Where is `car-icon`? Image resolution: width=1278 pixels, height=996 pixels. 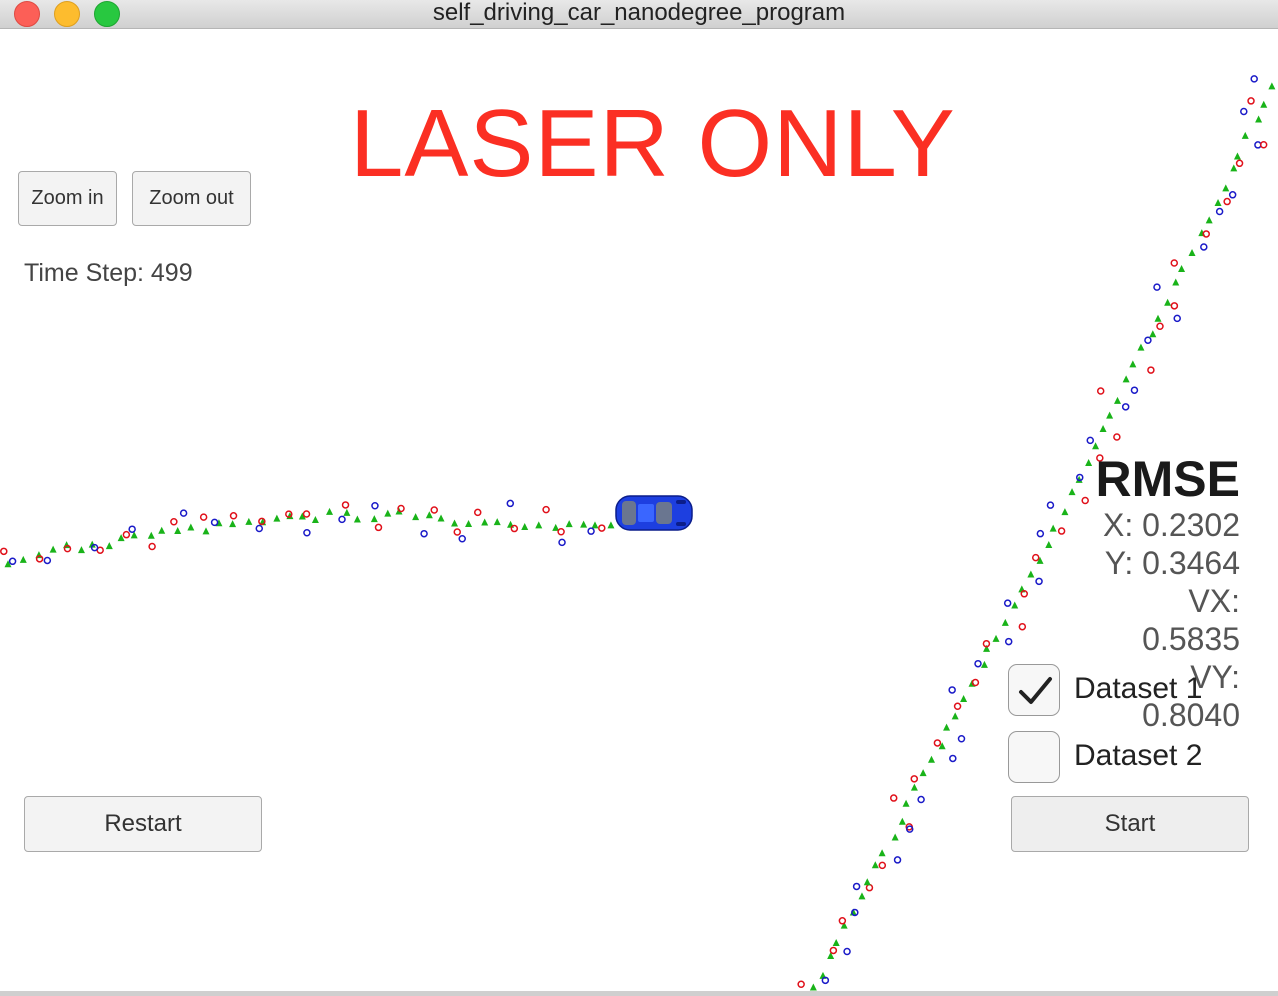
car-icon is located at coordinates (654, 513).